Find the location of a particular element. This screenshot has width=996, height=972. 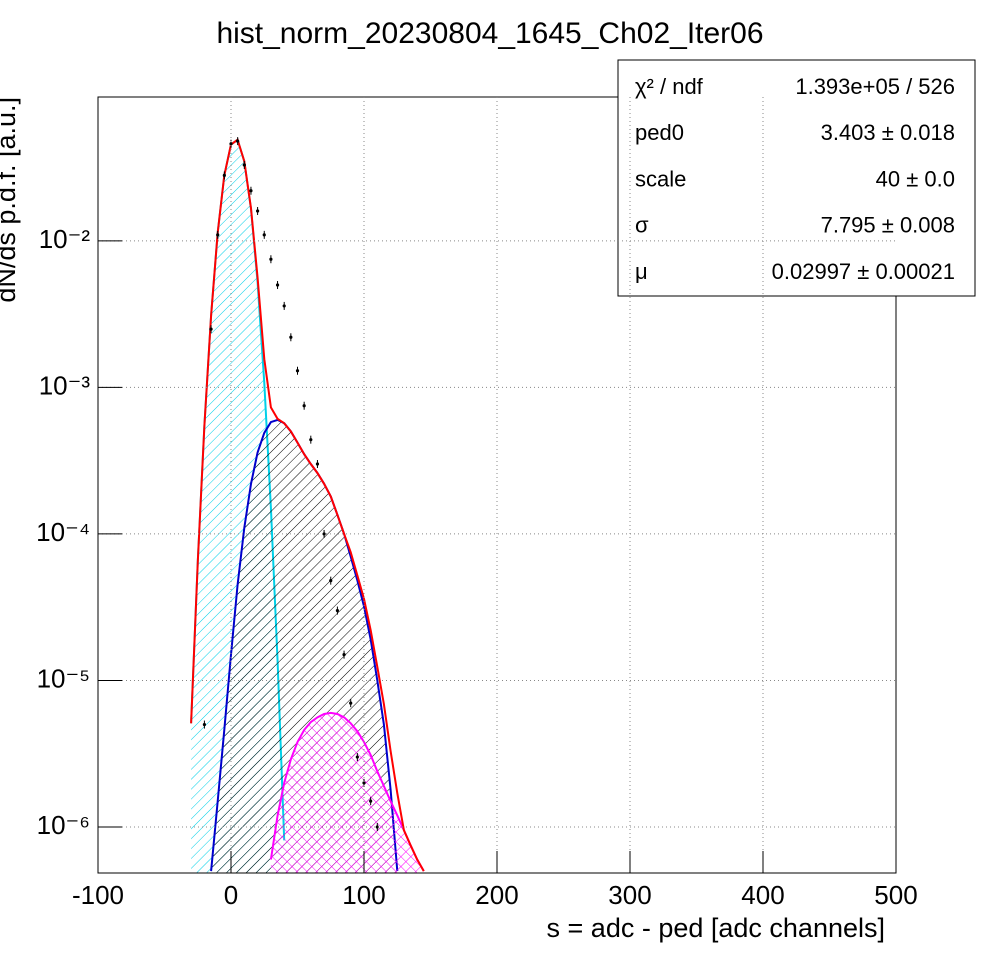

x-tick-label: 200 is located at coordinates (496, 895).